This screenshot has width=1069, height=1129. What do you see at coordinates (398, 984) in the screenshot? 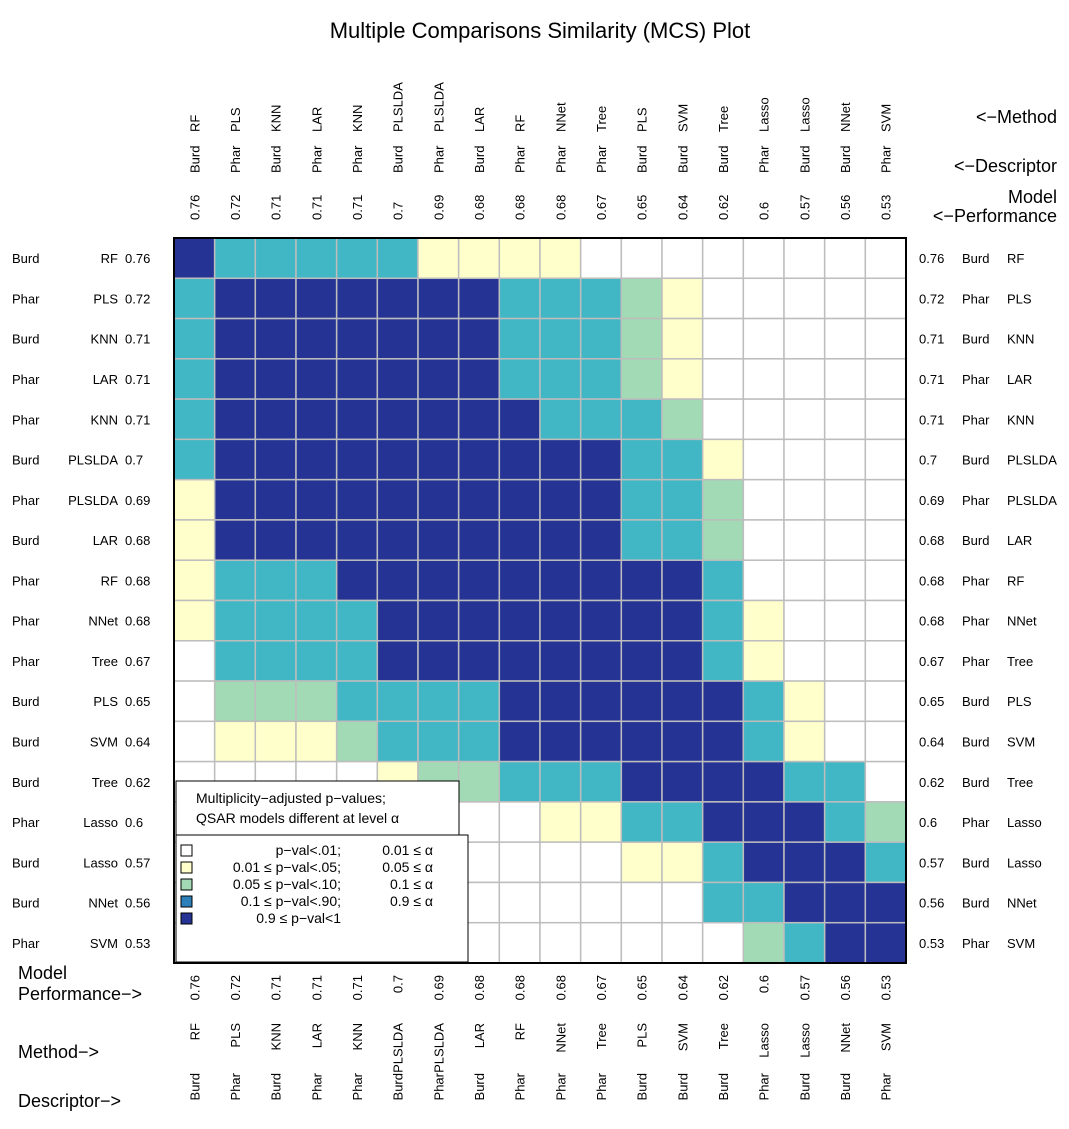
I see `bottom-performance-label-5: 0.7` at bounding box center [398, 984].